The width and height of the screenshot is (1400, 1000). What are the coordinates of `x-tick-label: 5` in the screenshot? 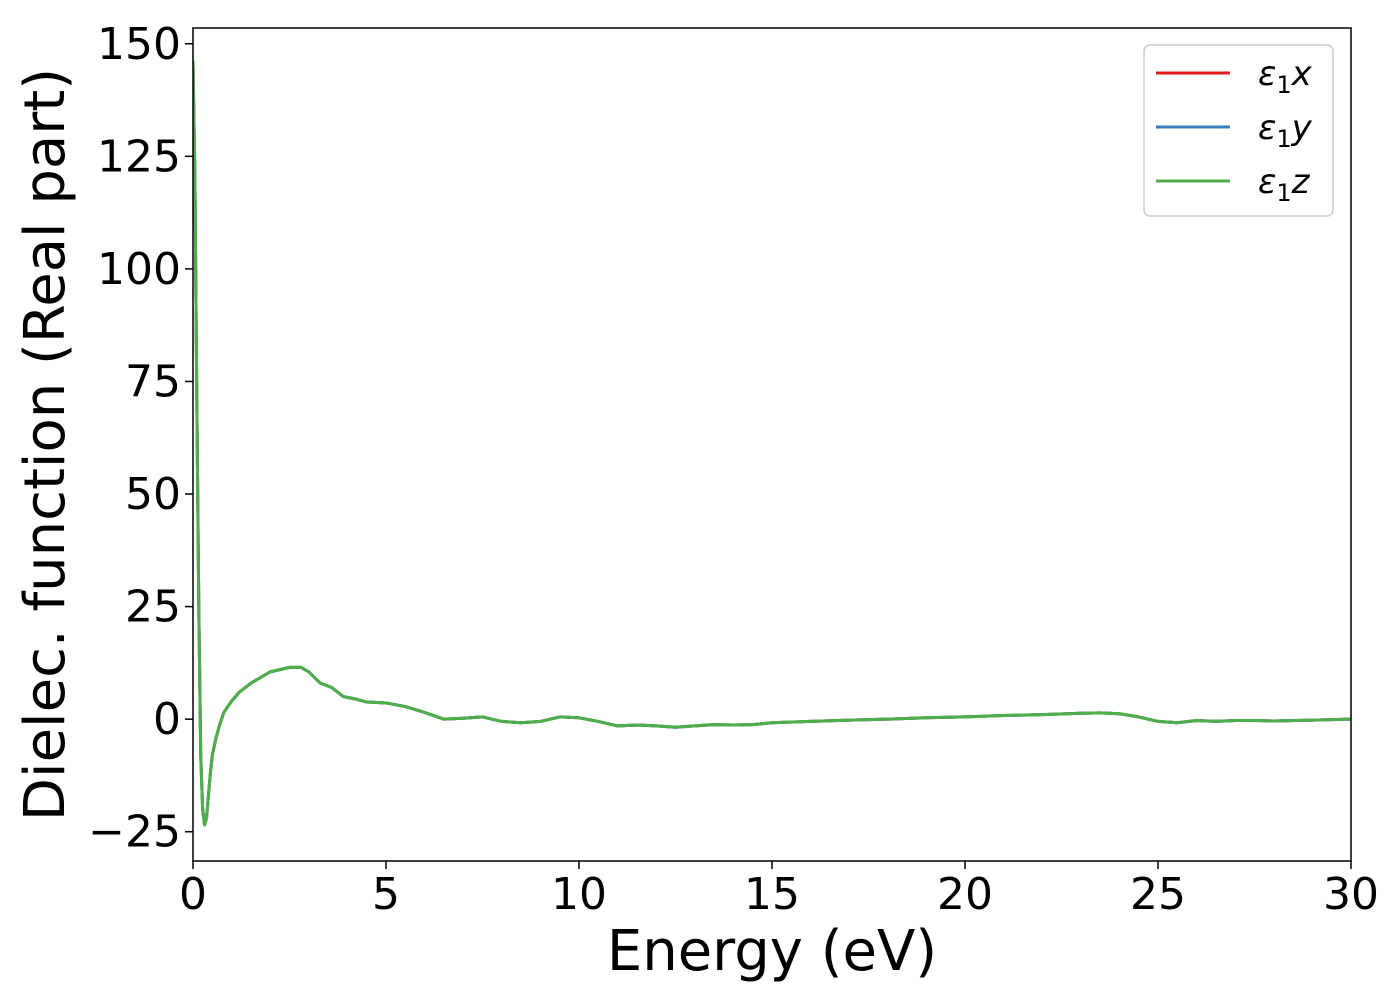 It's located at (386, 894).